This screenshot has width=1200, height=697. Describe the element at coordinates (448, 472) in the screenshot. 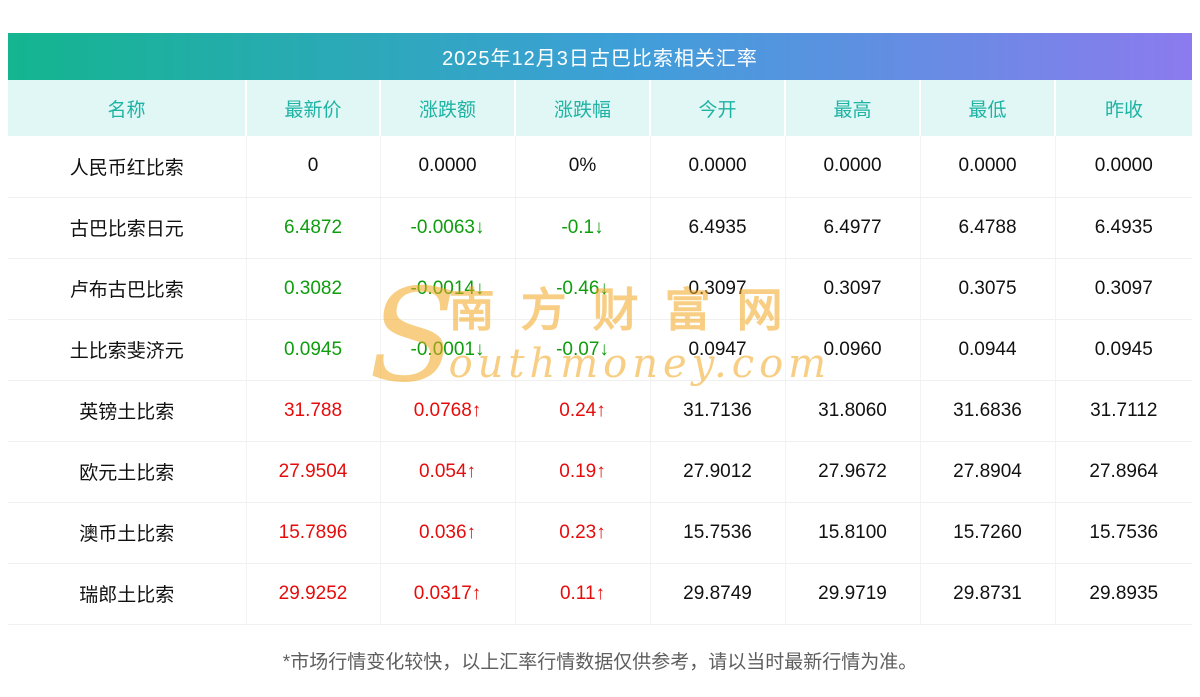

I see `change-amount: 0.054↑` at that location.